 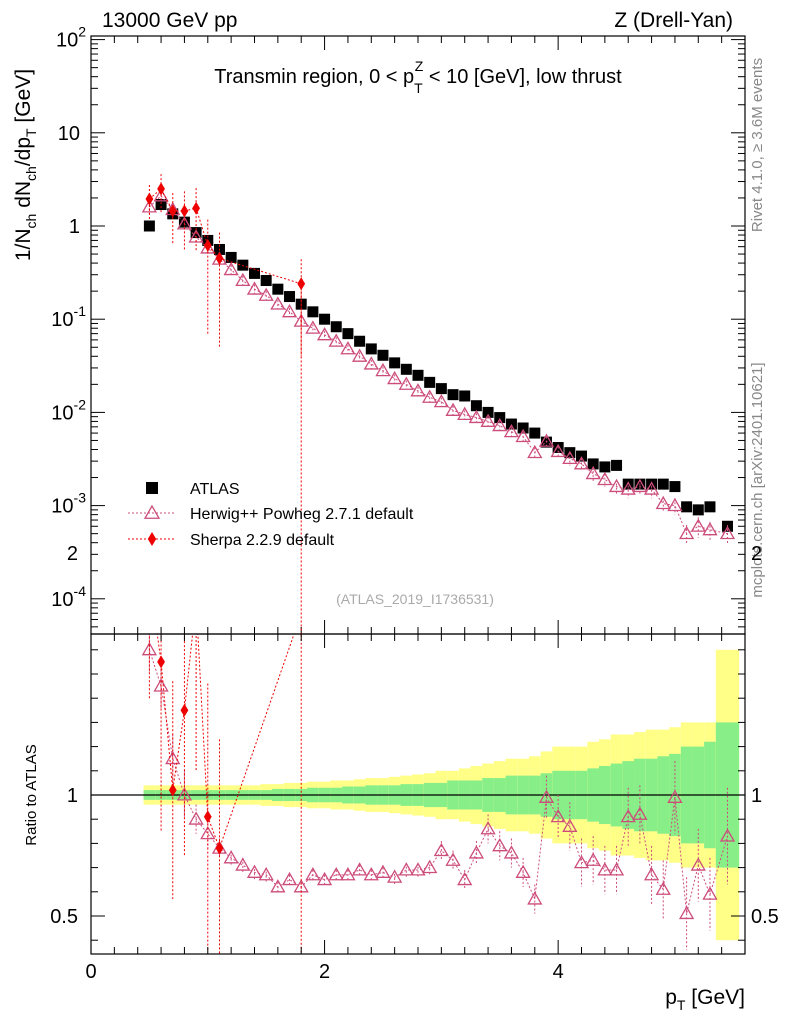 What do you see at coordinates (705, 999) in the screenshot?
I see `x-axis-label: pT [GeV]` at bounding box center [705, 999].